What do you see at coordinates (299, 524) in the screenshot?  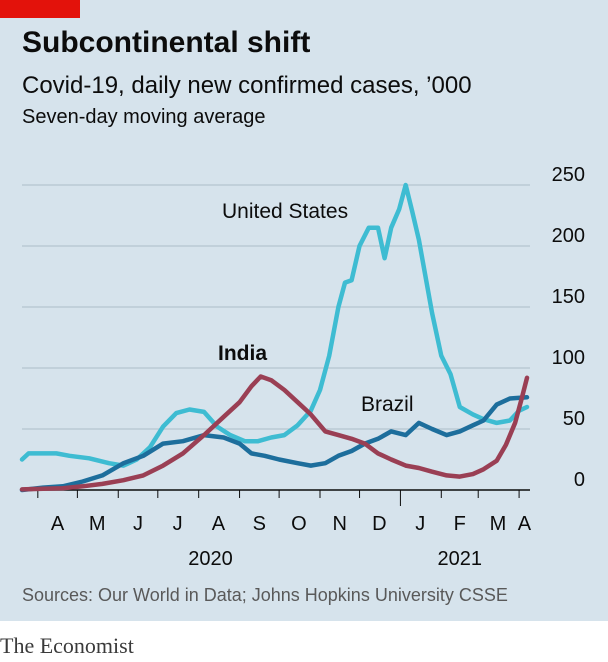 I see `x-tick-label: O` at bounding box center [299, 524].